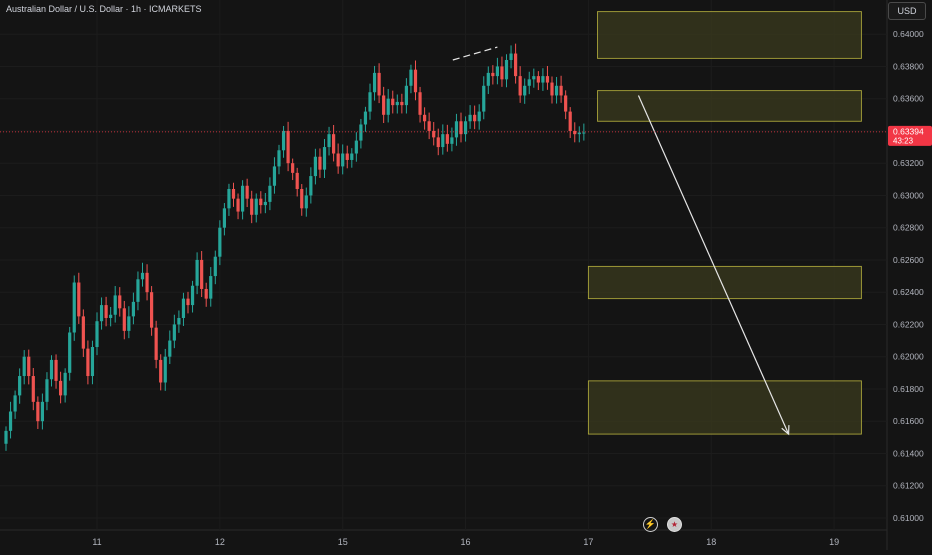  I want to click on y-tick-label: 0.61600, so click(908, 421).